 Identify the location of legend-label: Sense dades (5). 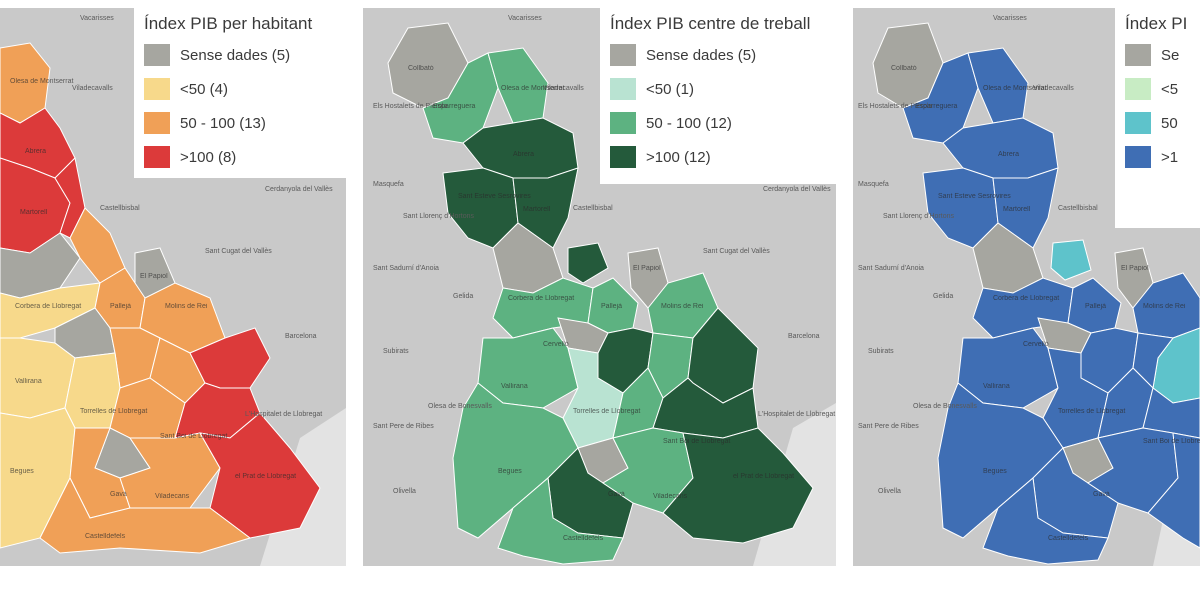
(701, 55).